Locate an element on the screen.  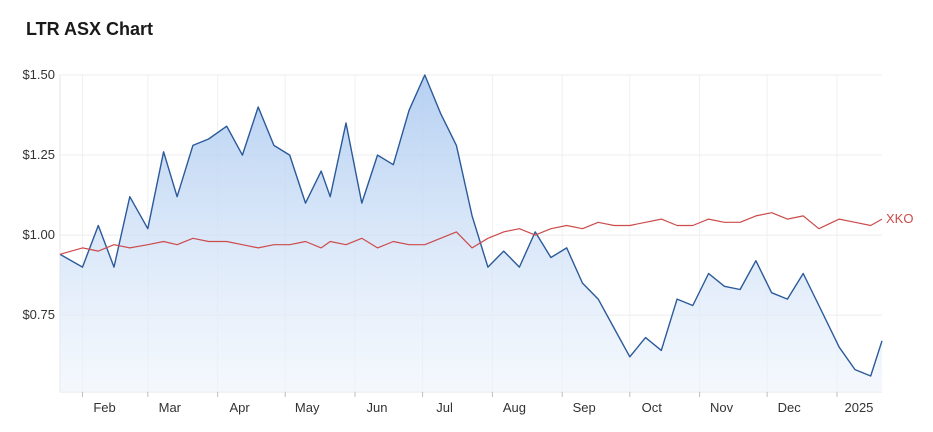
y-tick-label: $0.75 is located at coordinates (38, 314).